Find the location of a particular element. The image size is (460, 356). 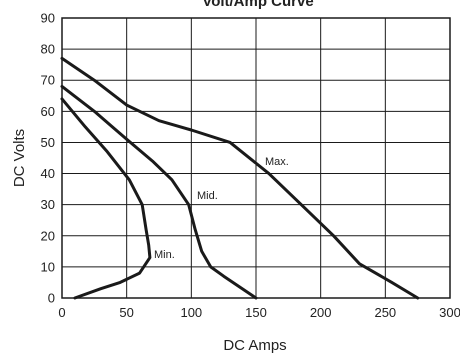

x-tick-labels: 0 50 100 150 200 250 300 is located at coordinates (259, 312).